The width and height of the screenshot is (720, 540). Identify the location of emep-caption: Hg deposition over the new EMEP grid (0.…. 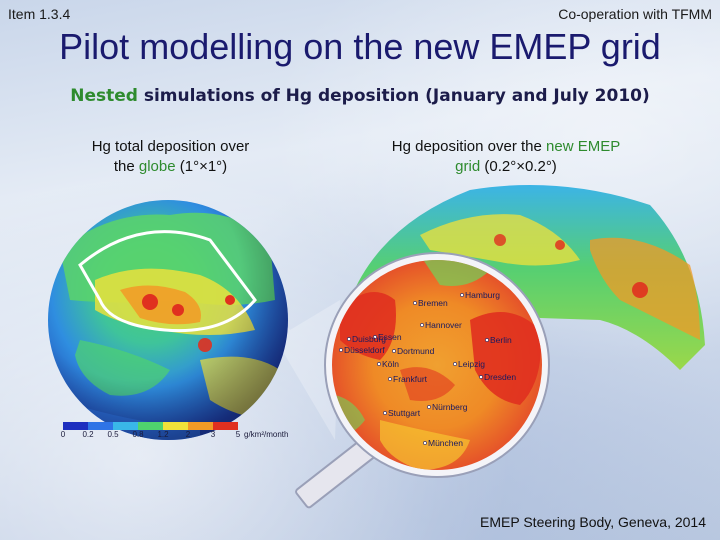
(506, 157).